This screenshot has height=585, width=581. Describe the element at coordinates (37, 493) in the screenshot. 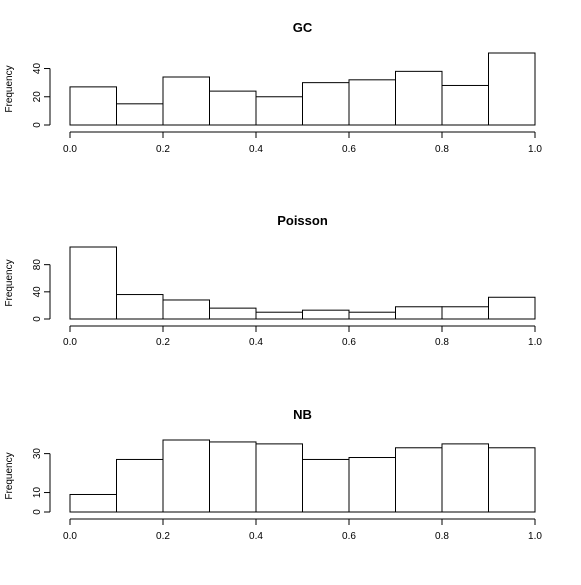

I see `y-tick-label: 10` at that location.